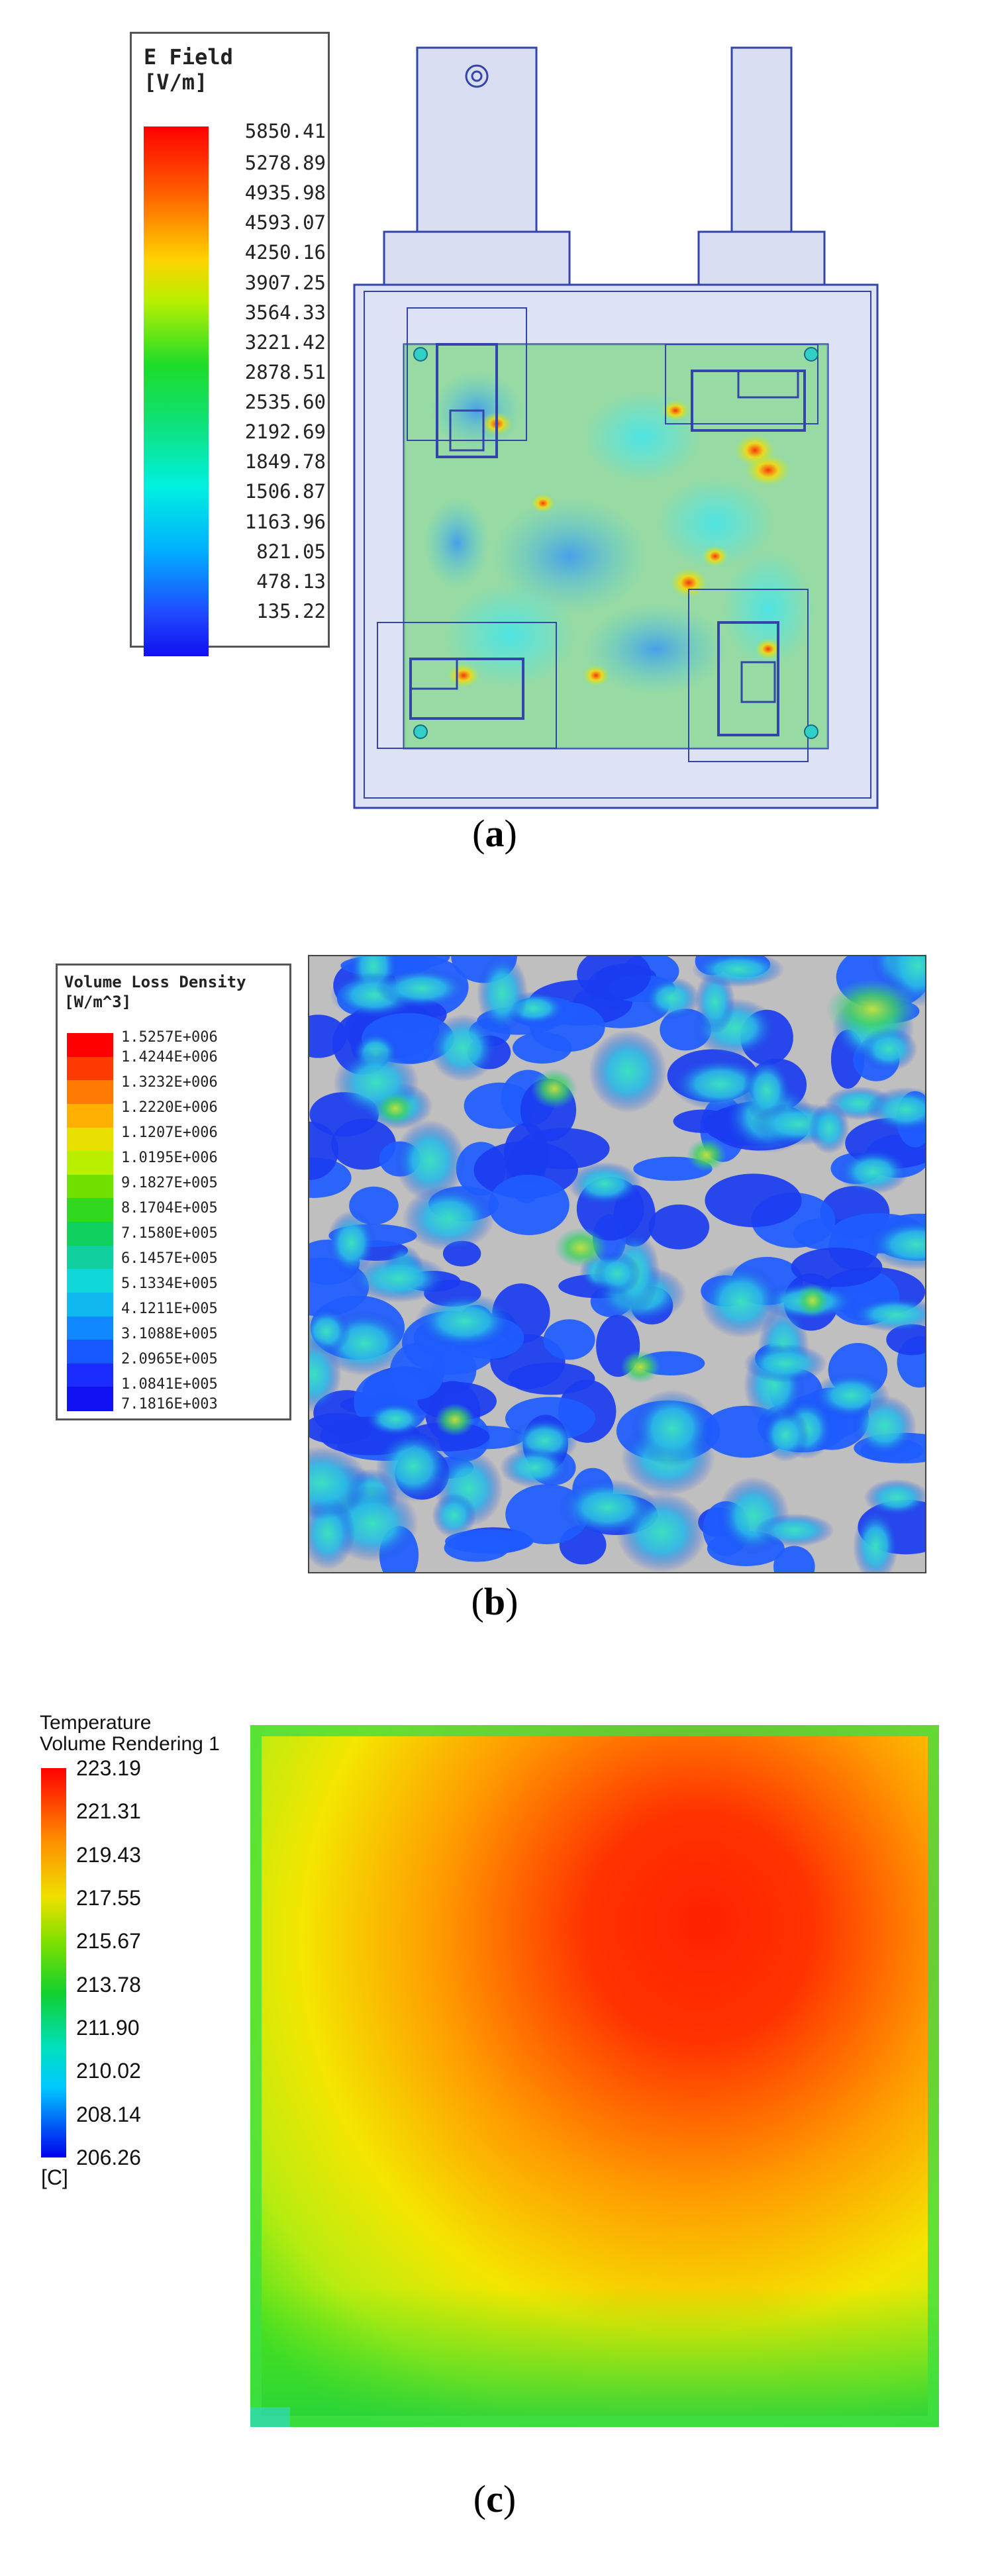 The height and width of the screenshot is (2576, 990). Describe the element at coordinates (176, 82) in the screenshot. I see `e-field-legend-unit: [V/m]` at that location.